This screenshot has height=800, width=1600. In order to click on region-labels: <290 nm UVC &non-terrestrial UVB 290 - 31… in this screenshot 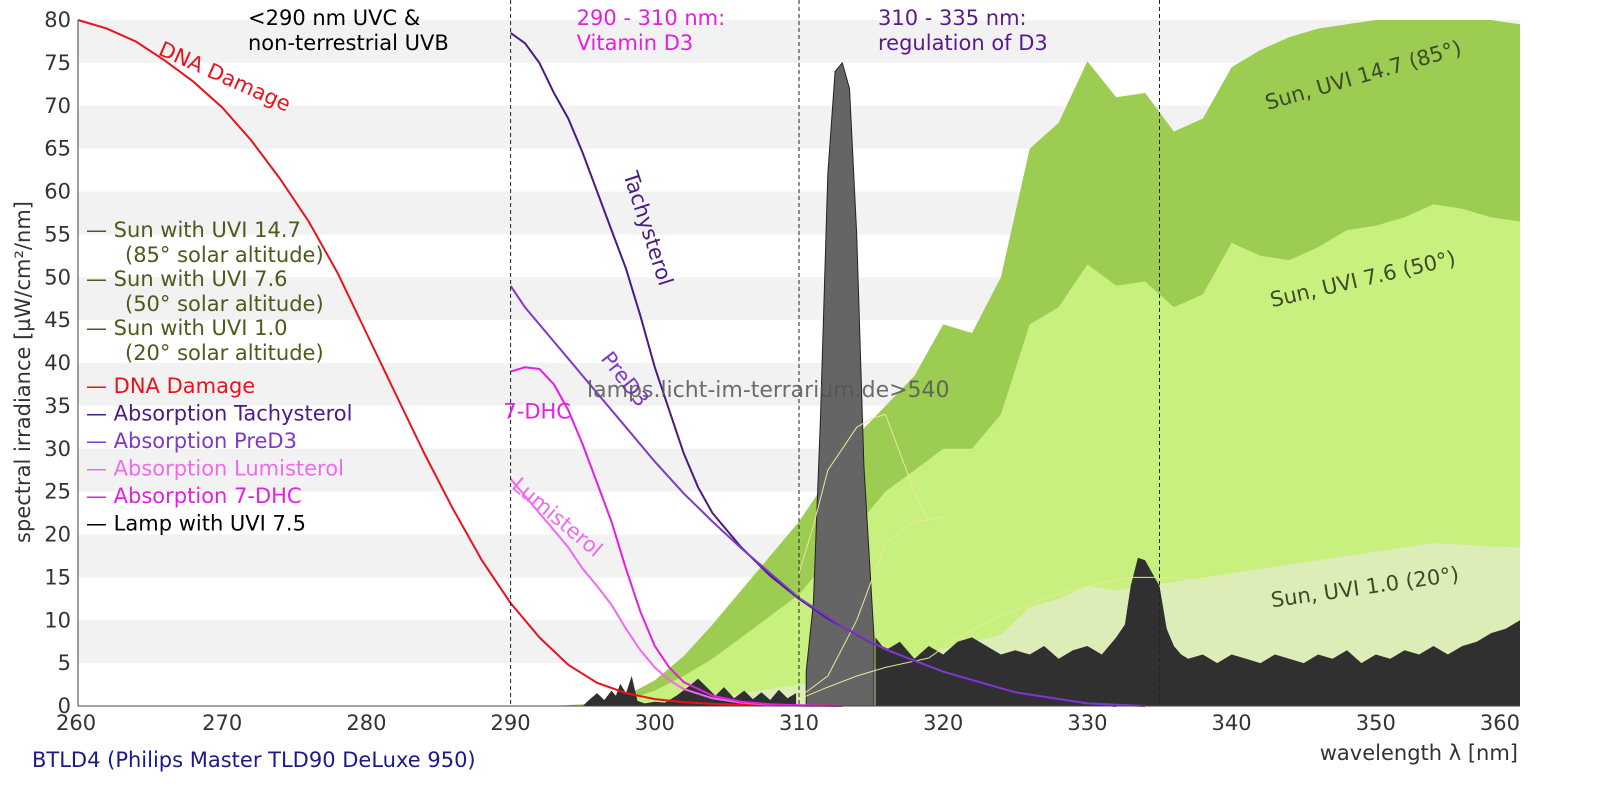, I will do `click(648, 30)`.